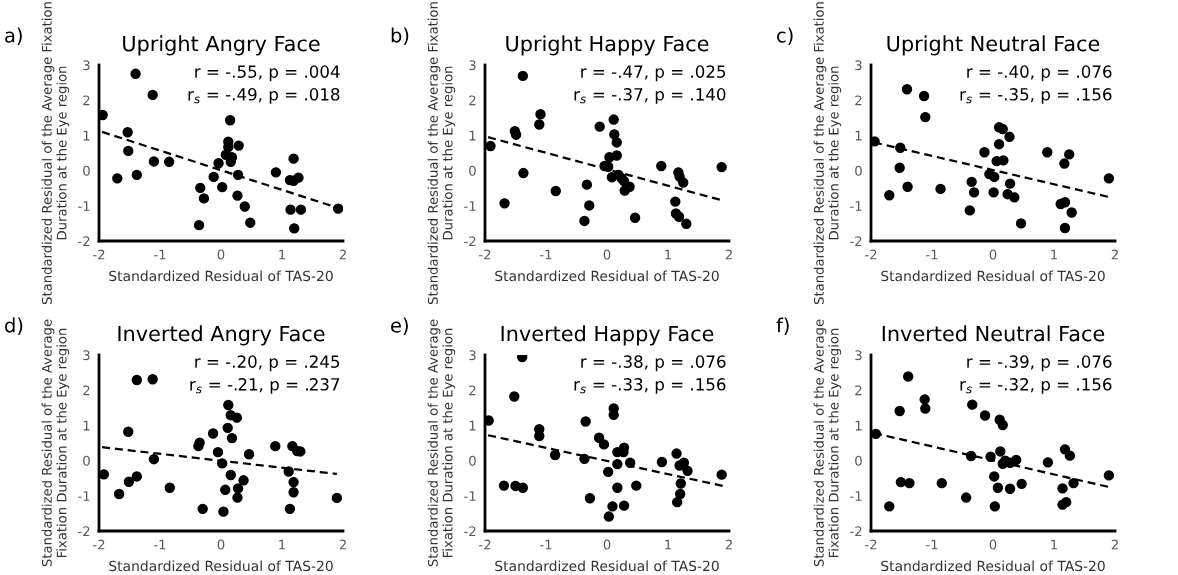  What do you see at coordinates (1039, 363) in the screenshot?
I see `annotation: r = -.39, p = .076` at bounding box center [1039, 363].